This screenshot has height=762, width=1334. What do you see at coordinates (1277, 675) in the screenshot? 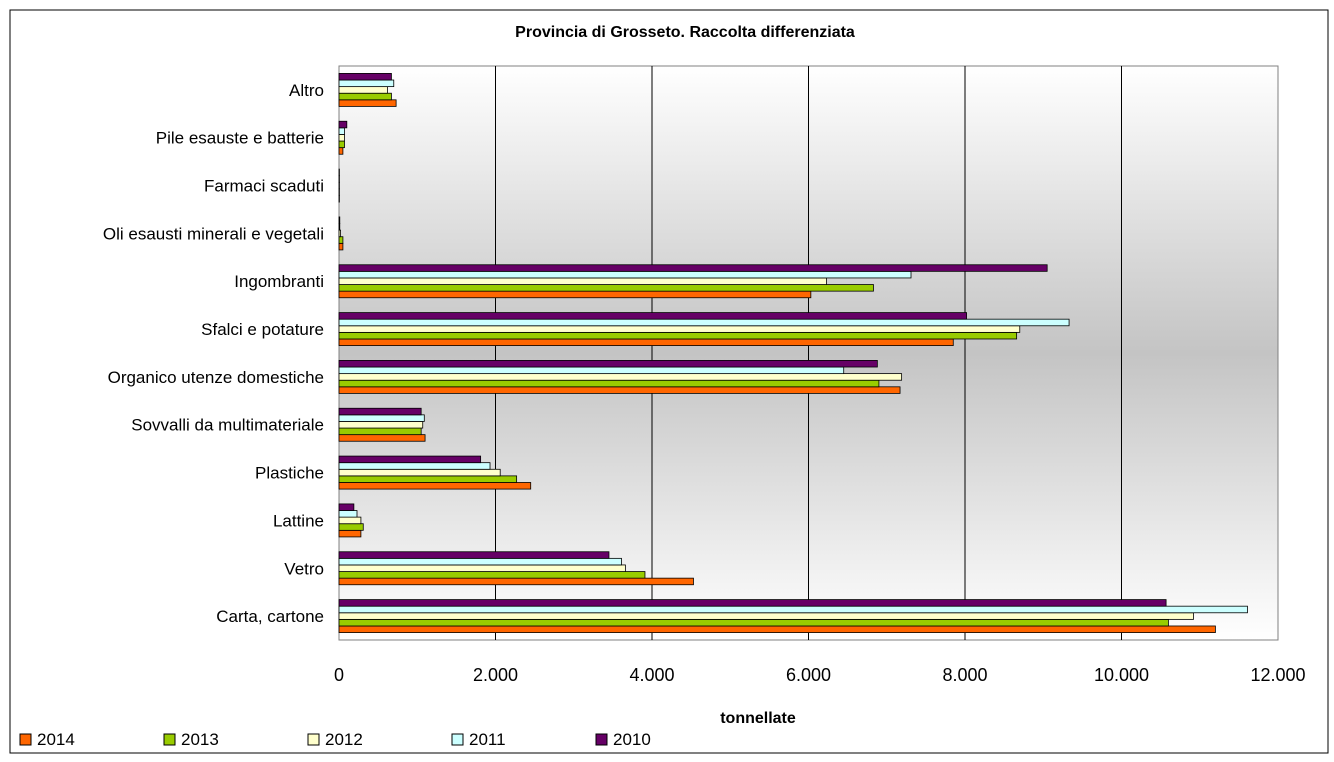
I see `x-tick-label: 12.000` at bounding box center [1277, 675].